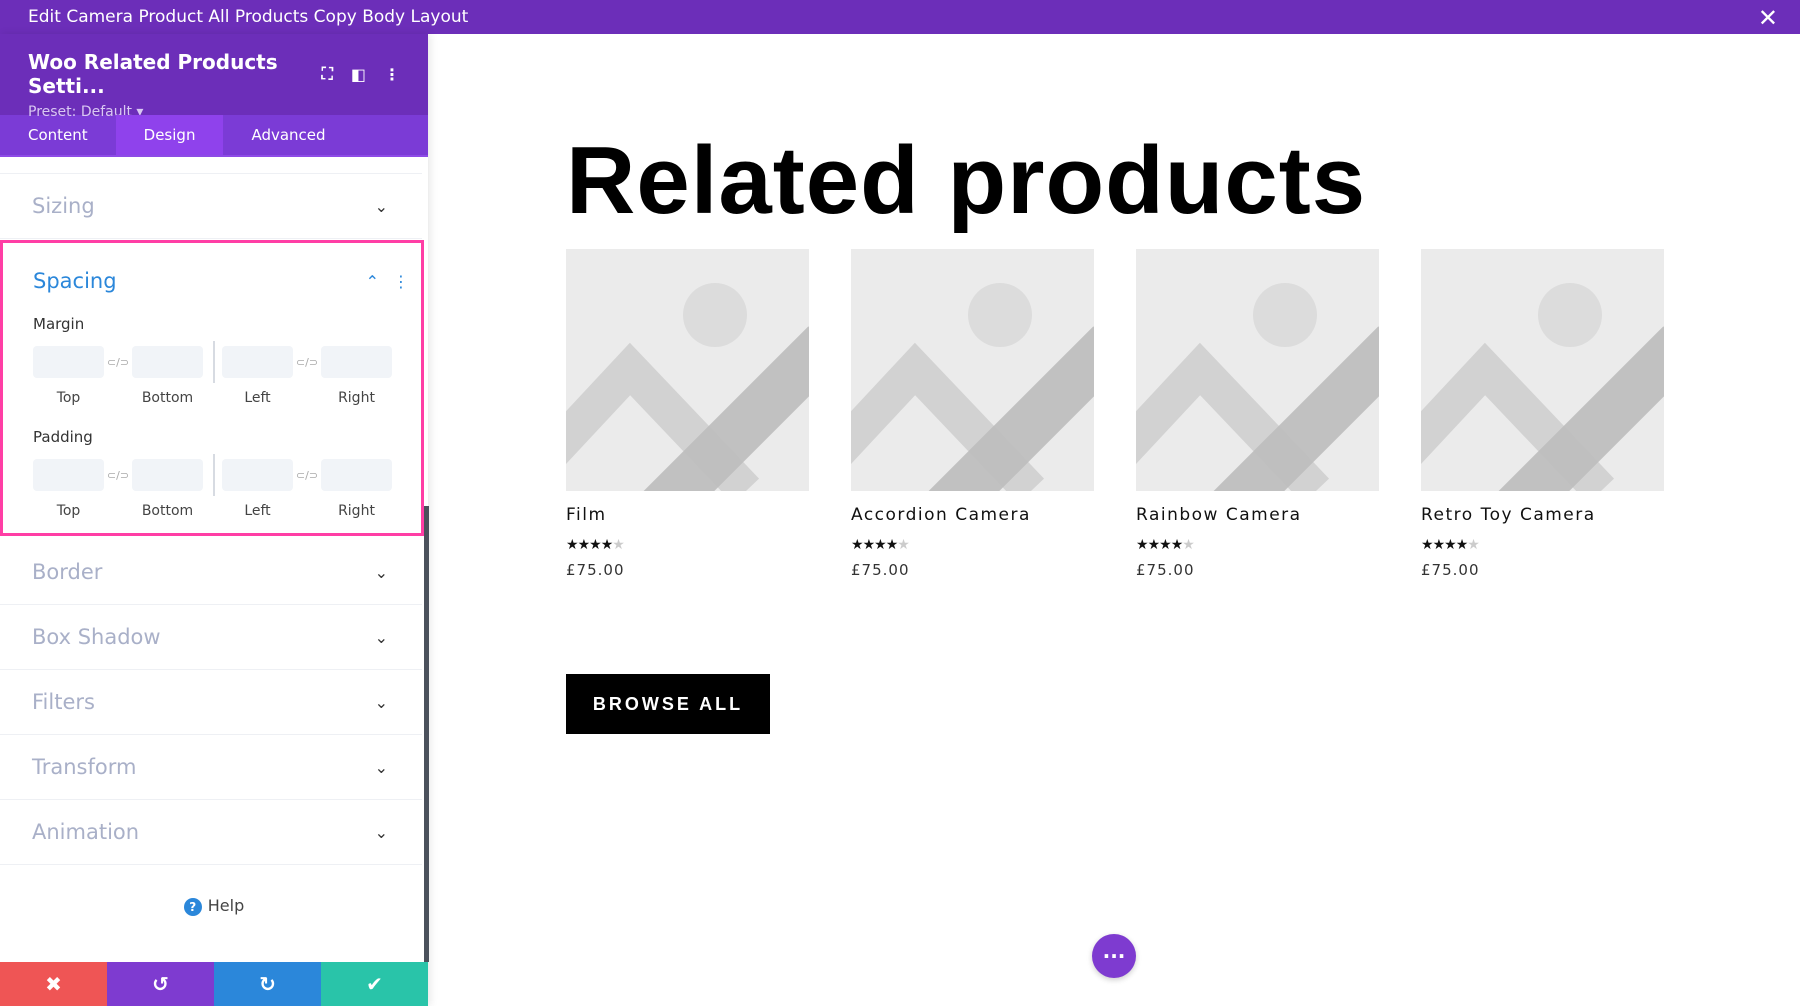 Image resolution: width=1800 pixels, height=1006 pixels. Describe the element at coordinates (167, 475) in the screenshot. I see `padding-bottom-input` at that location.